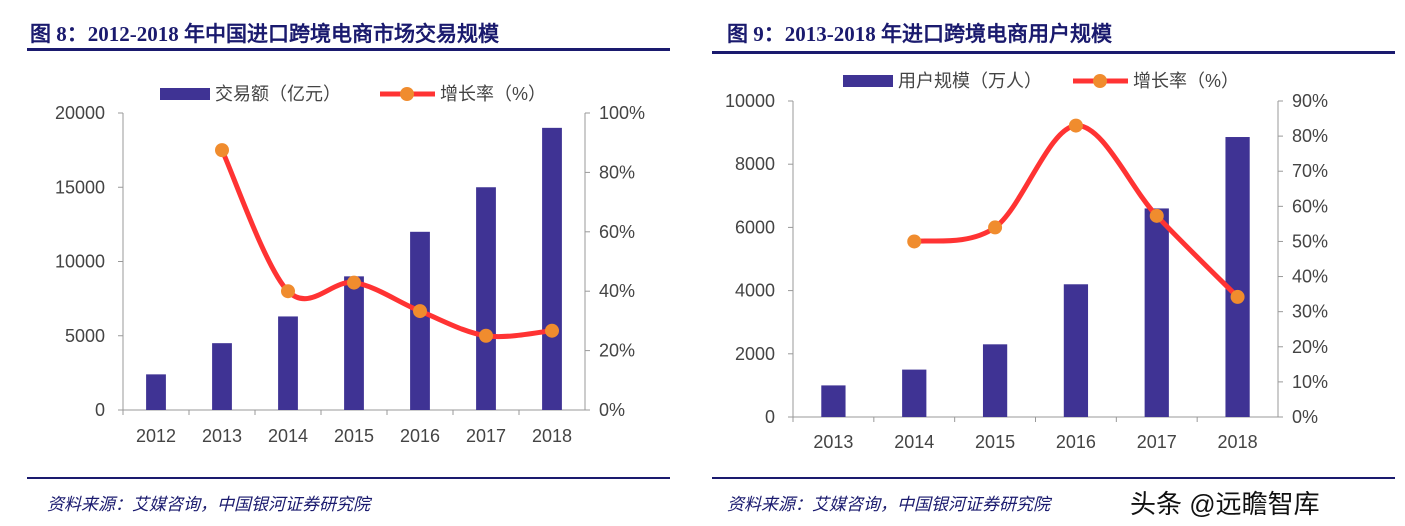 The width and height of the screenshot is (1405, 526). What do you see at coordinates (1310, 347) in the screenshot?
I see `chart2-right-tick-label: 20%` at bounding box center [1310, 347].